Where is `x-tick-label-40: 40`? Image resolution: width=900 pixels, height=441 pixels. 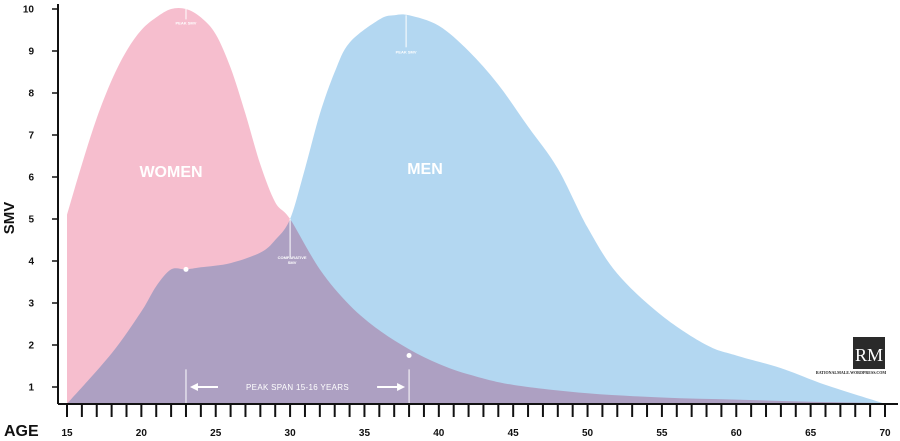 x-tick-label-40: 40 is located at coordinates (439, 433).